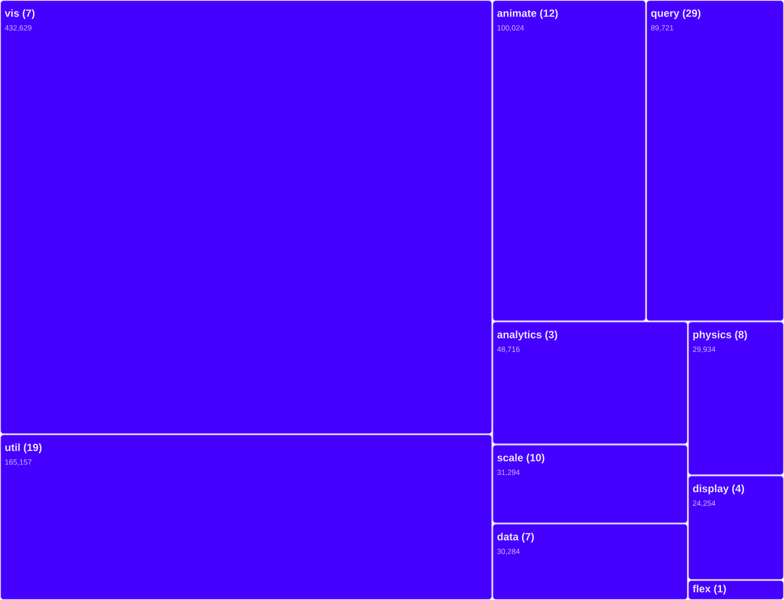 Image resolution: width=784 pixels, height=600 pixels. Describe the element at coordinates (23, 448) in the screenshot. I see `category-label: util (19)` at that location.